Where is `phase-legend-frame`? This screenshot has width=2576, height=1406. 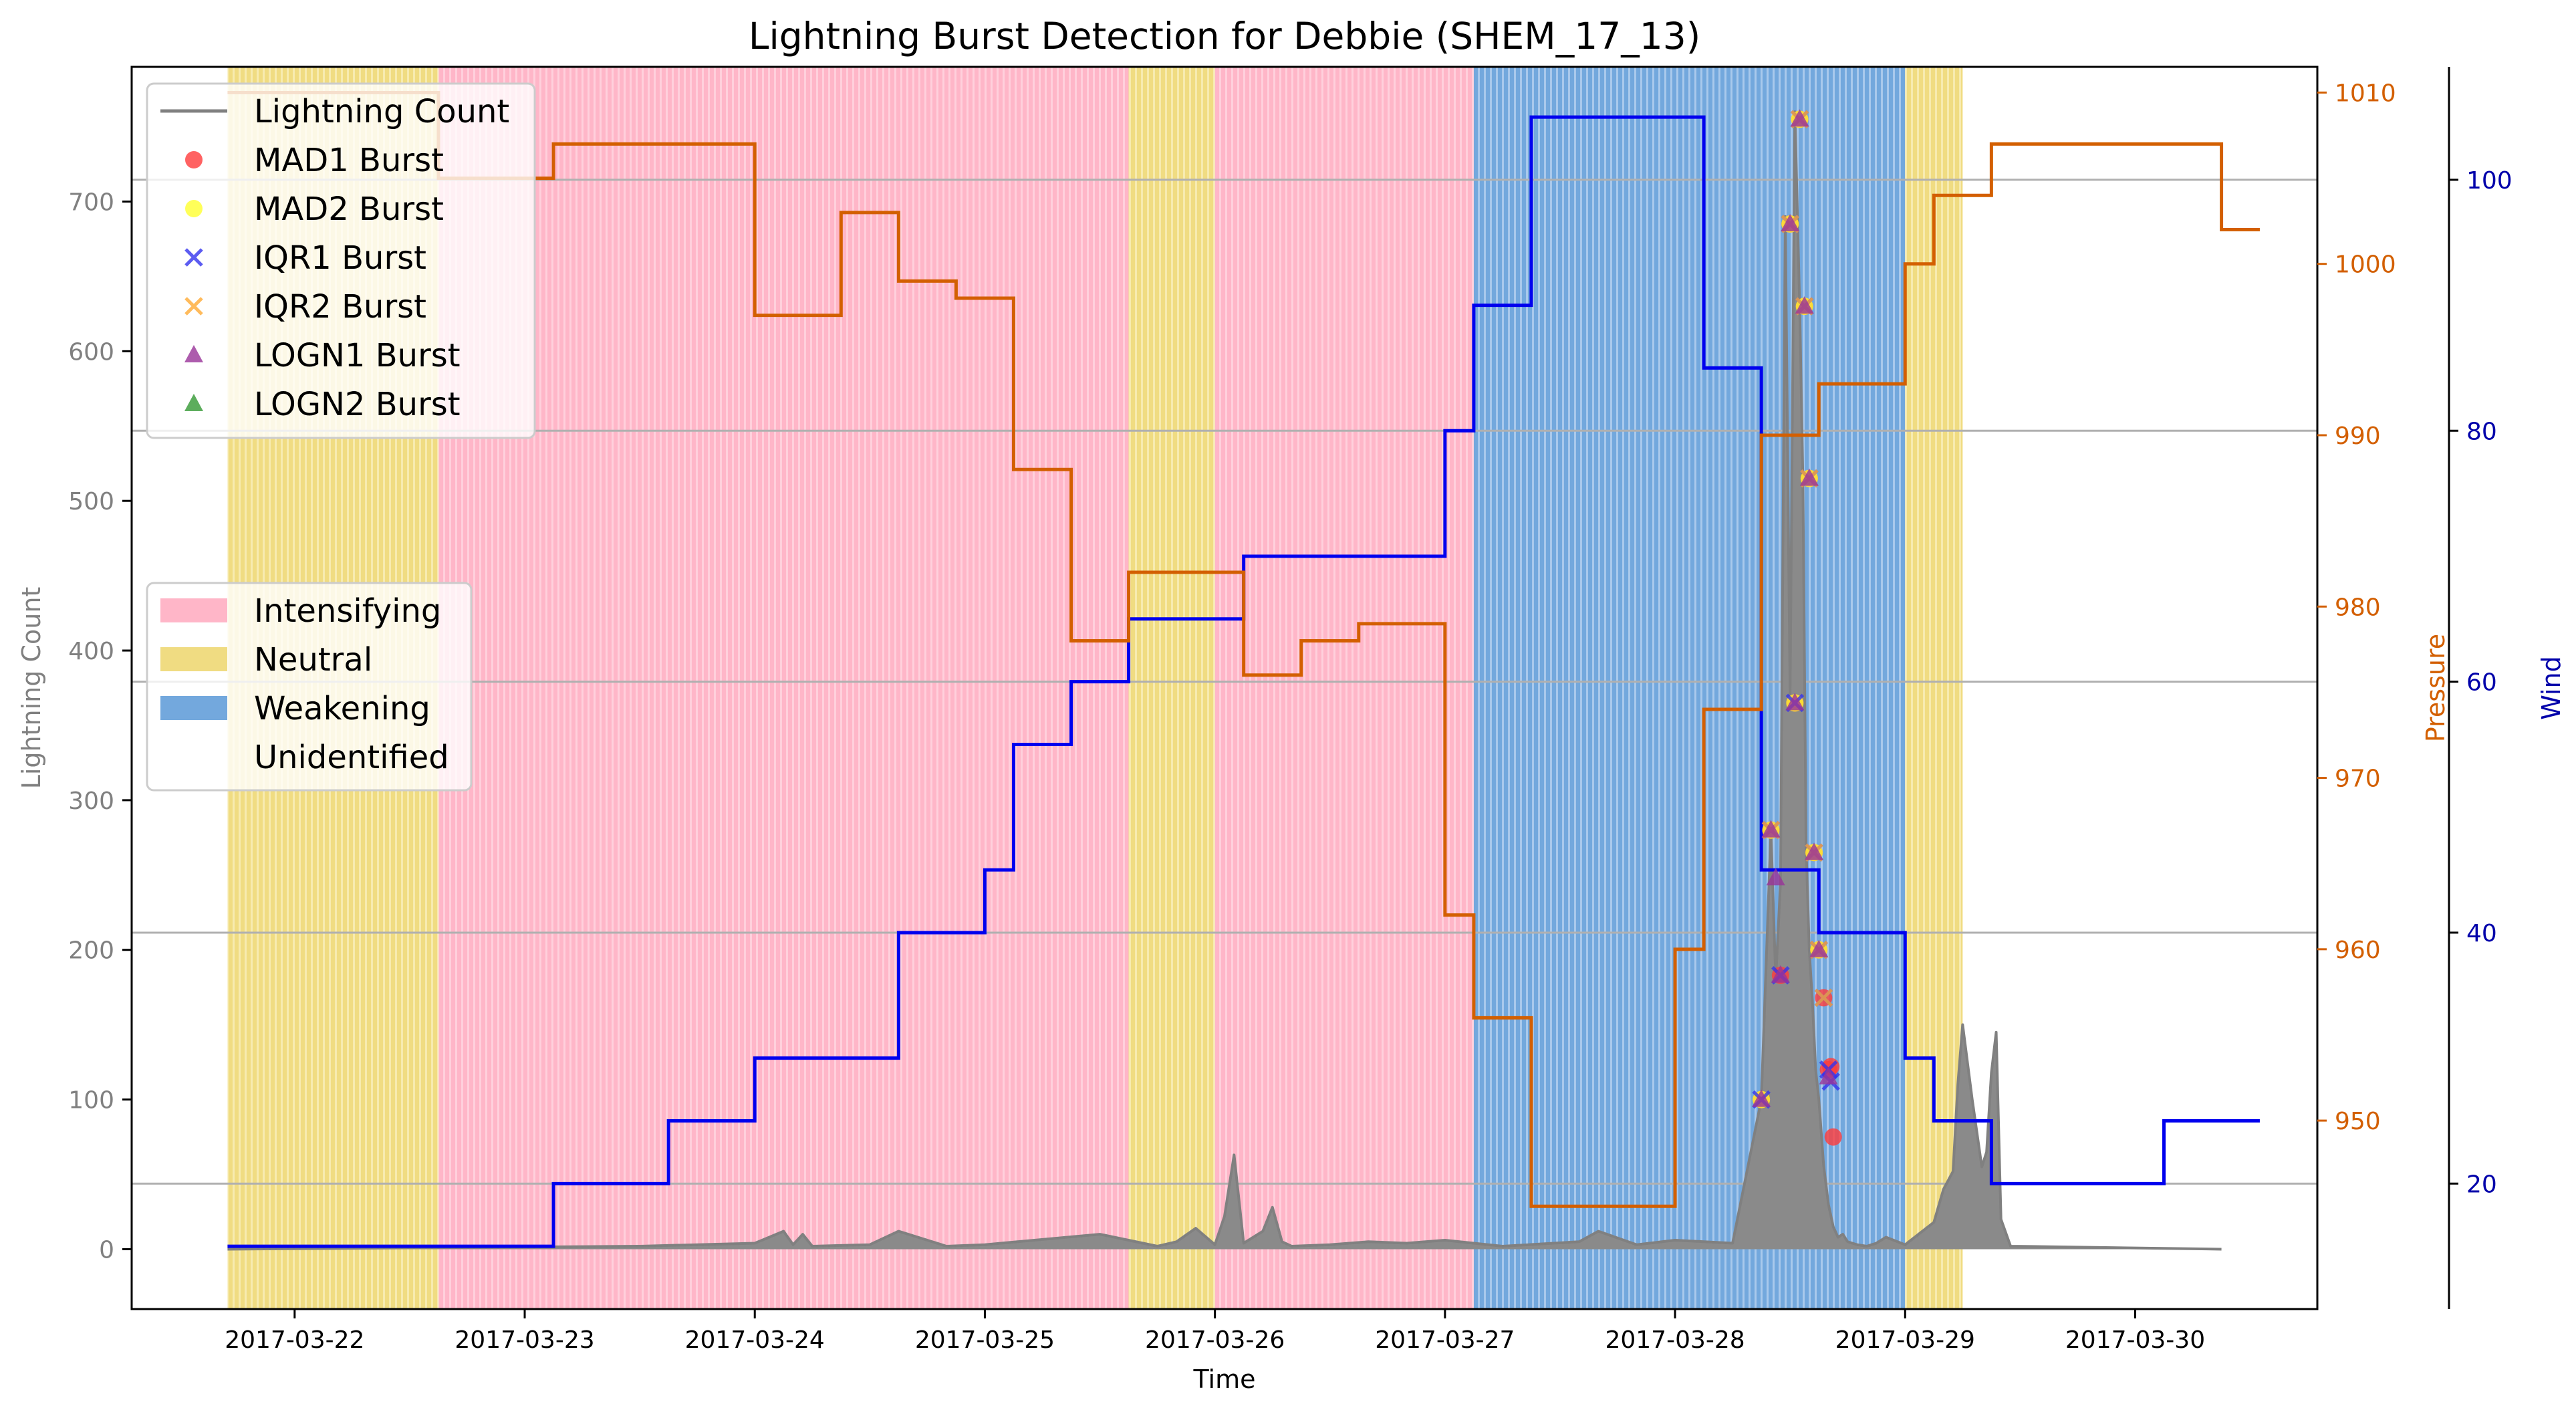
phase-legend-frame is located at coordinates (310, 687).